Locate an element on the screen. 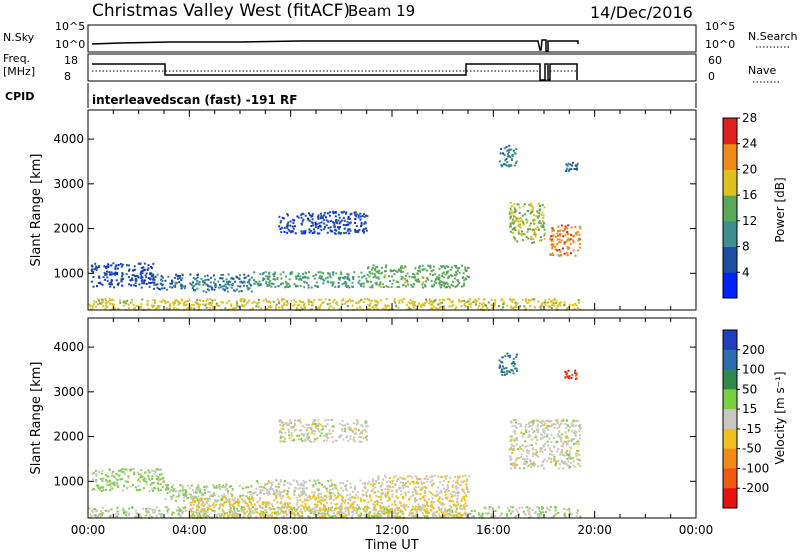 This screenshot has width=800, height=554. freq-label-line2: [MHz] is located at coordinates (19, 71).